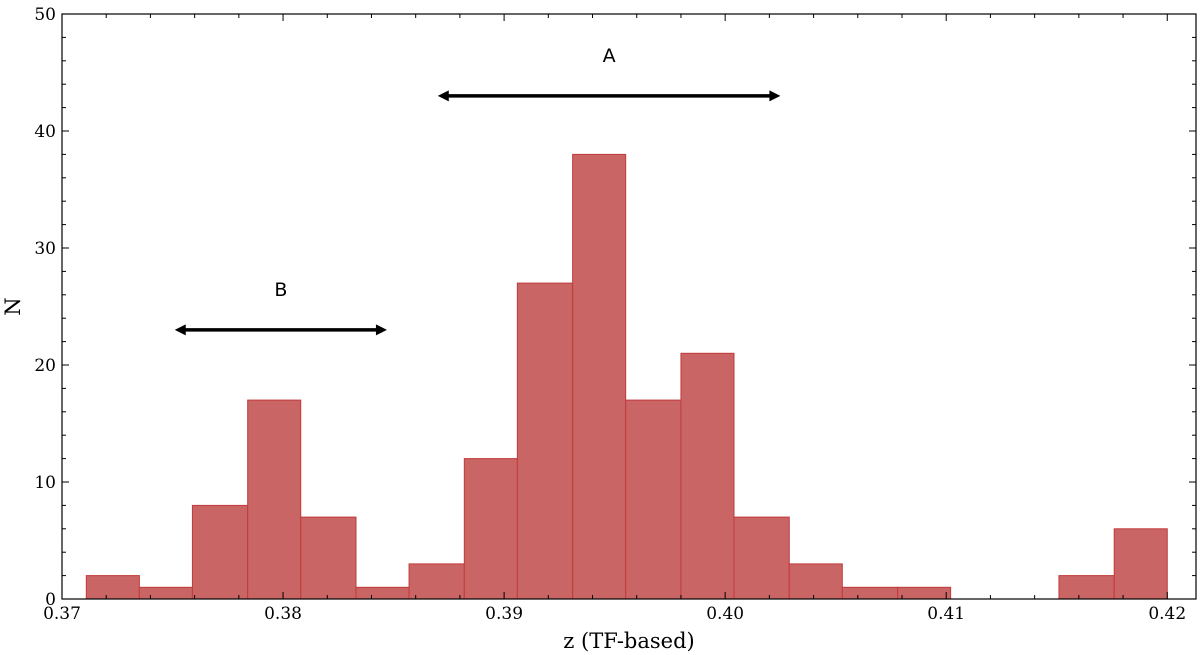 The width and height of the screenshot is (1200, 655). What do you see at coordinates (280, 290) in the screenshot?
I see `range-label-b: B` at bounding box center [280, 290].